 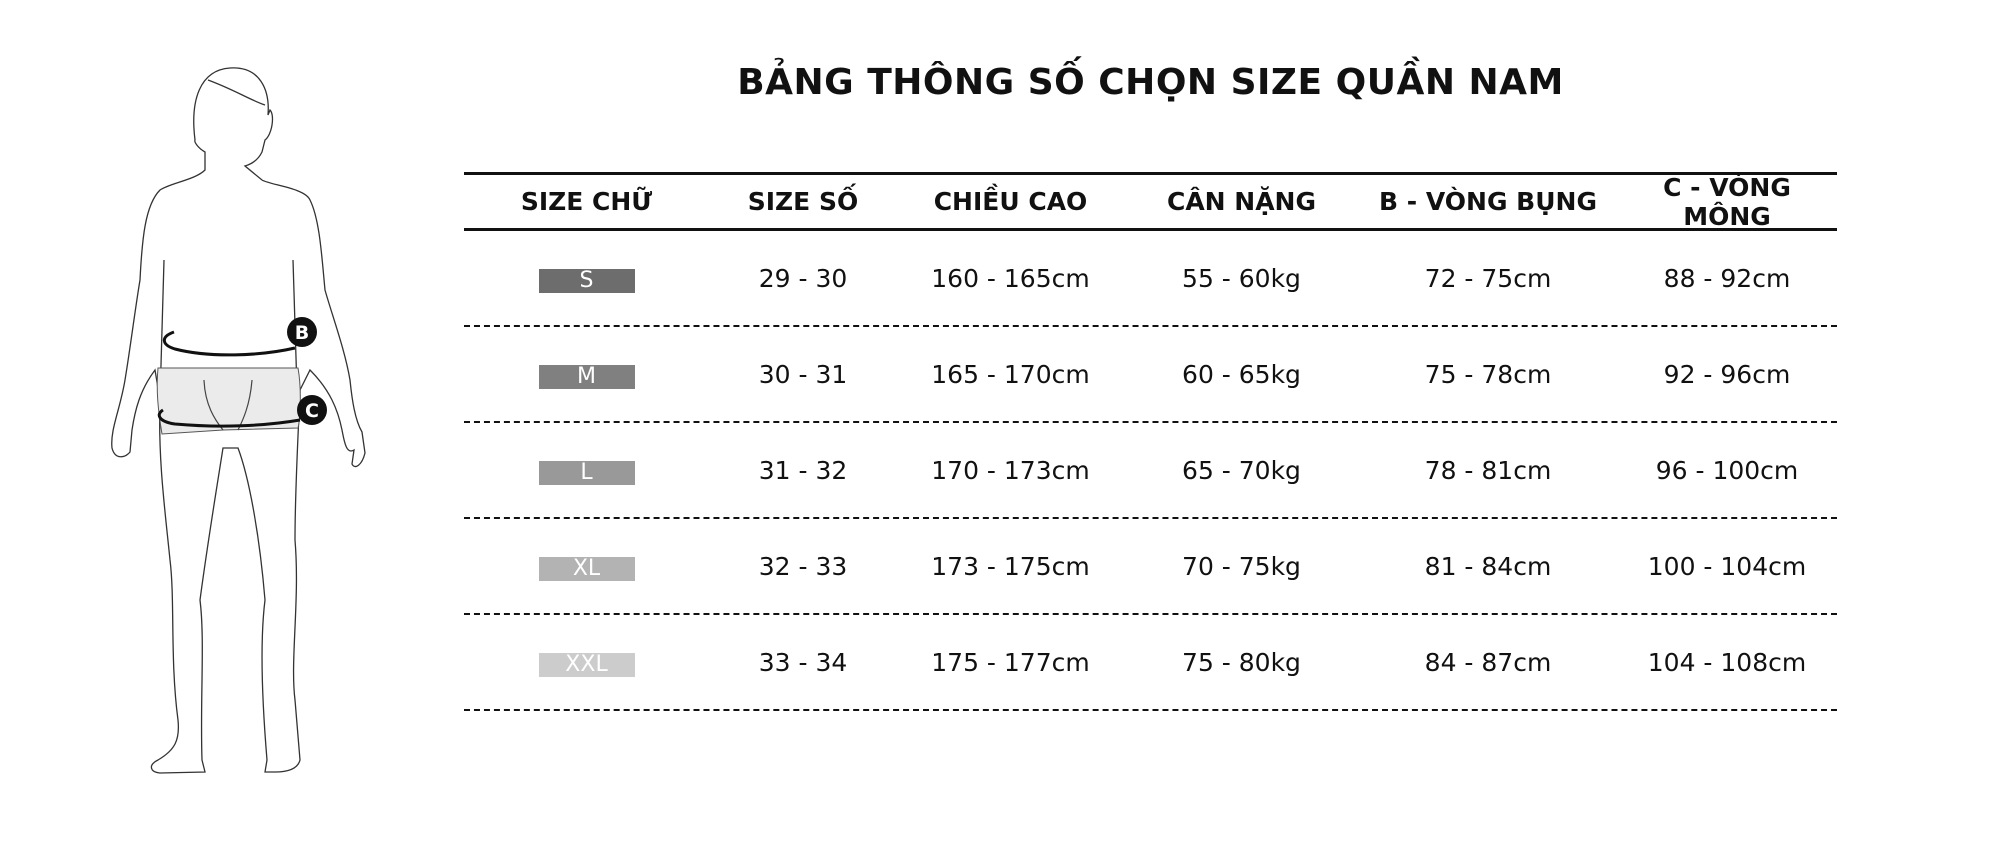 I want to click on cell-size-number: 29 - 30, so click(x=803, y=278).